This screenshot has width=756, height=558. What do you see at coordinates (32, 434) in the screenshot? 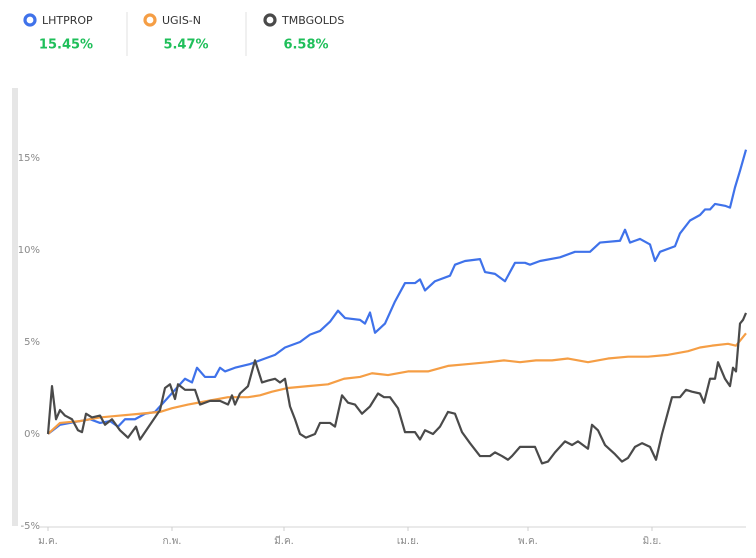
I see `y-tick-label: 0%` at bounding box center [32, 434].